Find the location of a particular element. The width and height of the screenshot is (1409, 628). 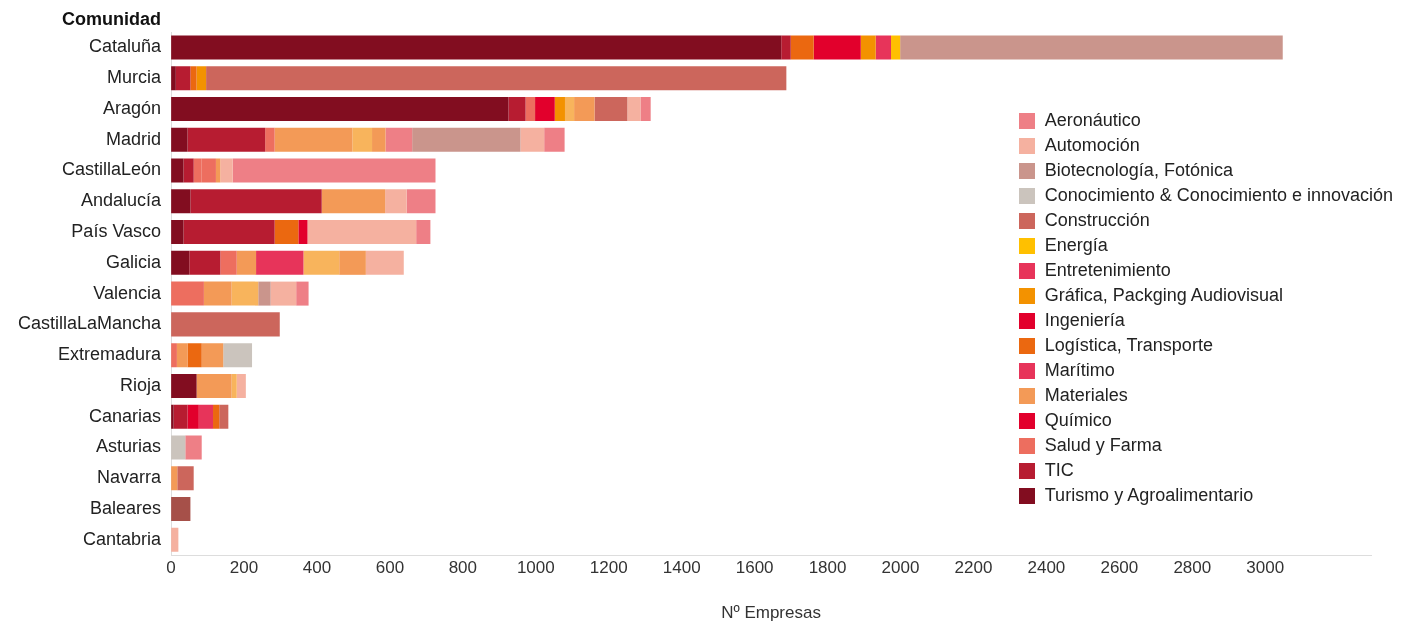

y-tick-label: Canarias is located at coordinates (125, 415).